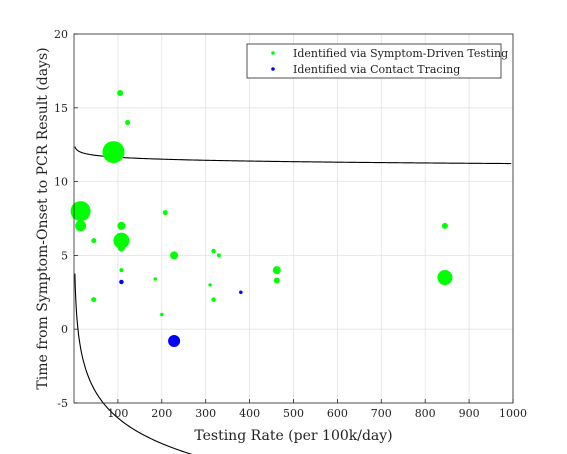  I want to click on x-tick-label: 1000, so click(513, 413).